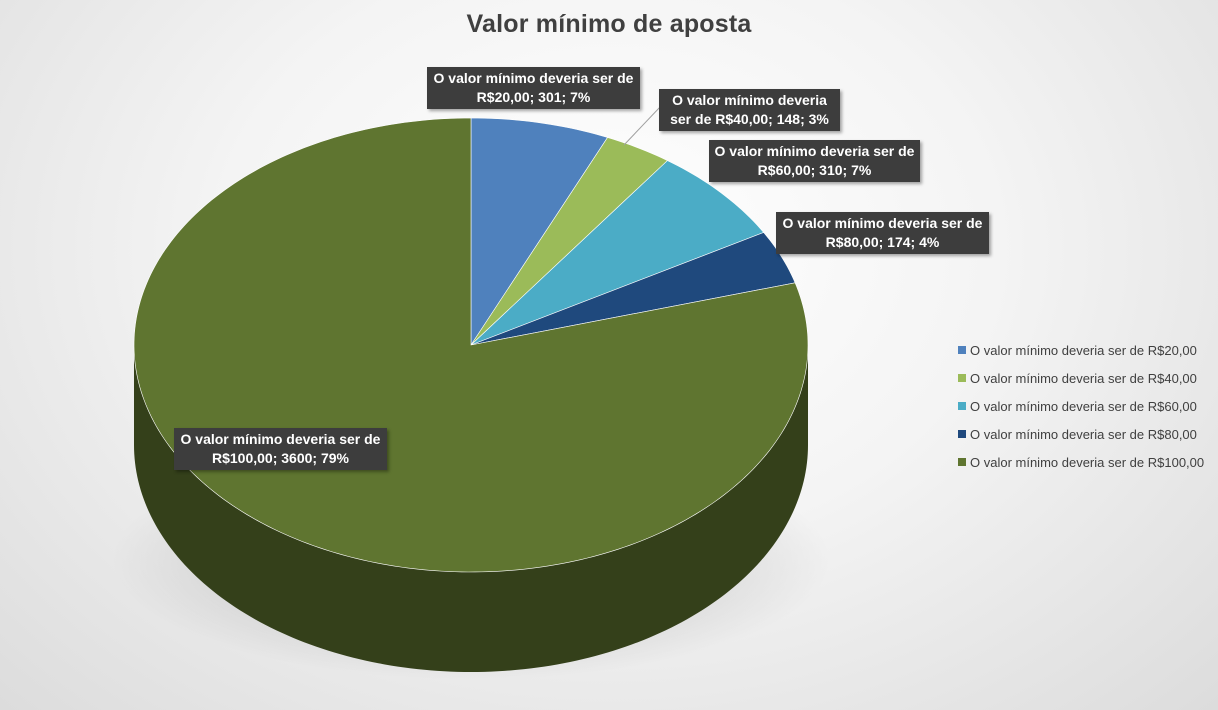 Image resolution: width=1218 pixels, height=710 pixels. What do you see at coordinates (609, 24) in the screenshot?
I see `chart-title: Valor mínimo de aposta` at bounding box center [609, 24].